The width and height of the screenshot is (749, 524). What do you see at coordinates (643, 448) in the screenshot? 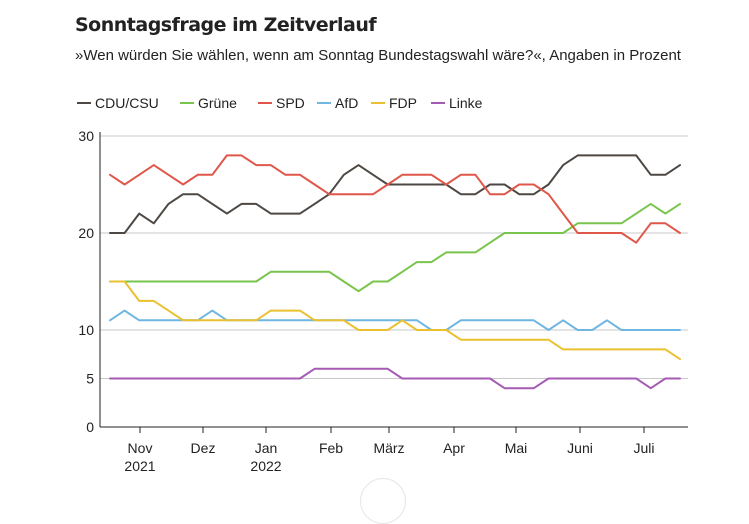
I see `x-tick-label-8: Juli` at bounding box center [643, 448].